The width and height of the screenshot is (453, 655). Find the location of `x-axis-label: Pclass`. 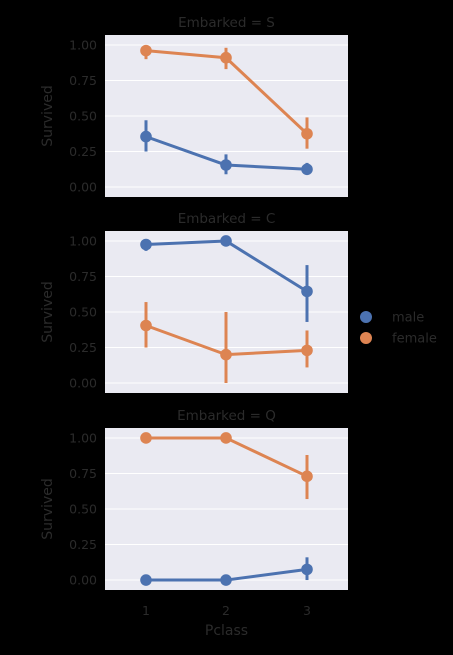

x-axis-label: Pclass is located at coordinates (226, 631).